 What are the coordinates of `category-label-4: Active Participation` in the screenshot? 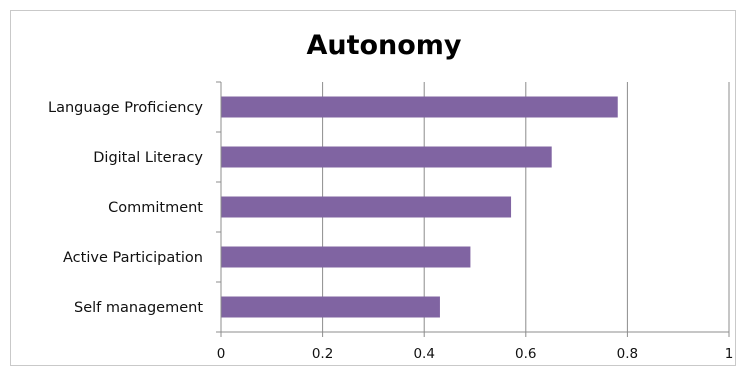 It's located at (133, 258).